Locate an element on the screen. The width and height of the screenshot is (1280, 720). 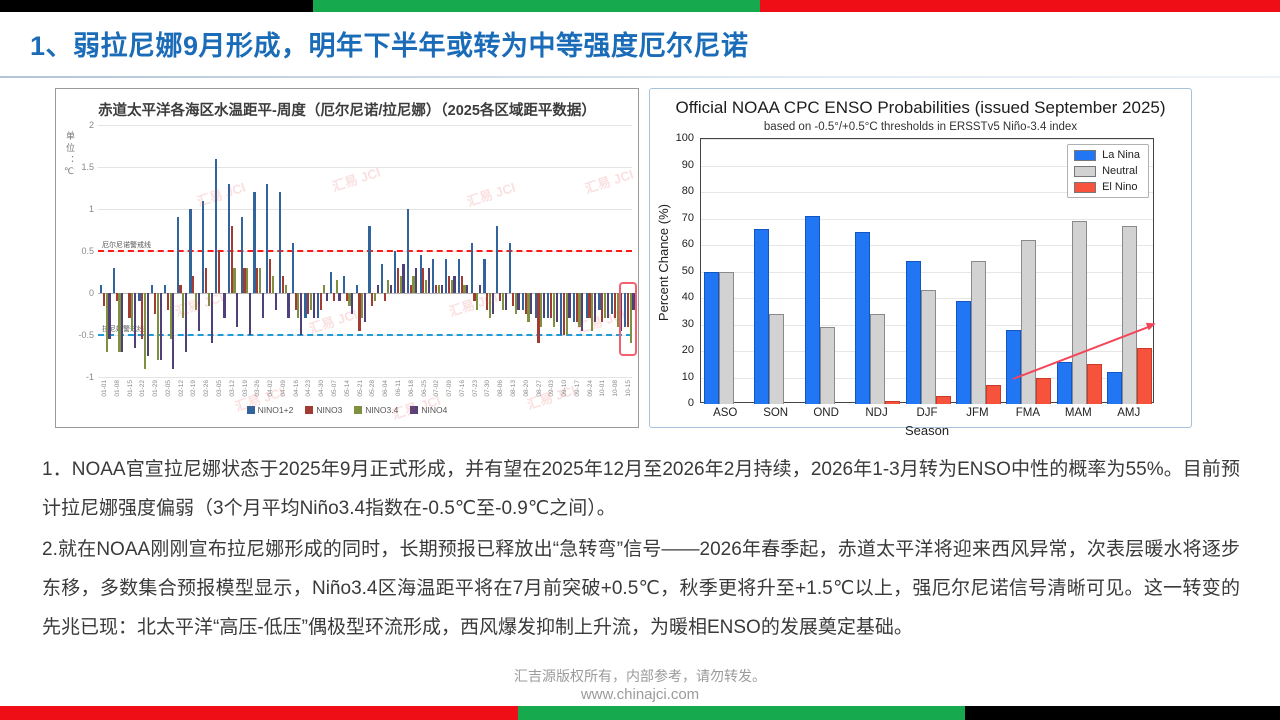
x-tick-label: 06-18 is located at coordinates (411, 388).